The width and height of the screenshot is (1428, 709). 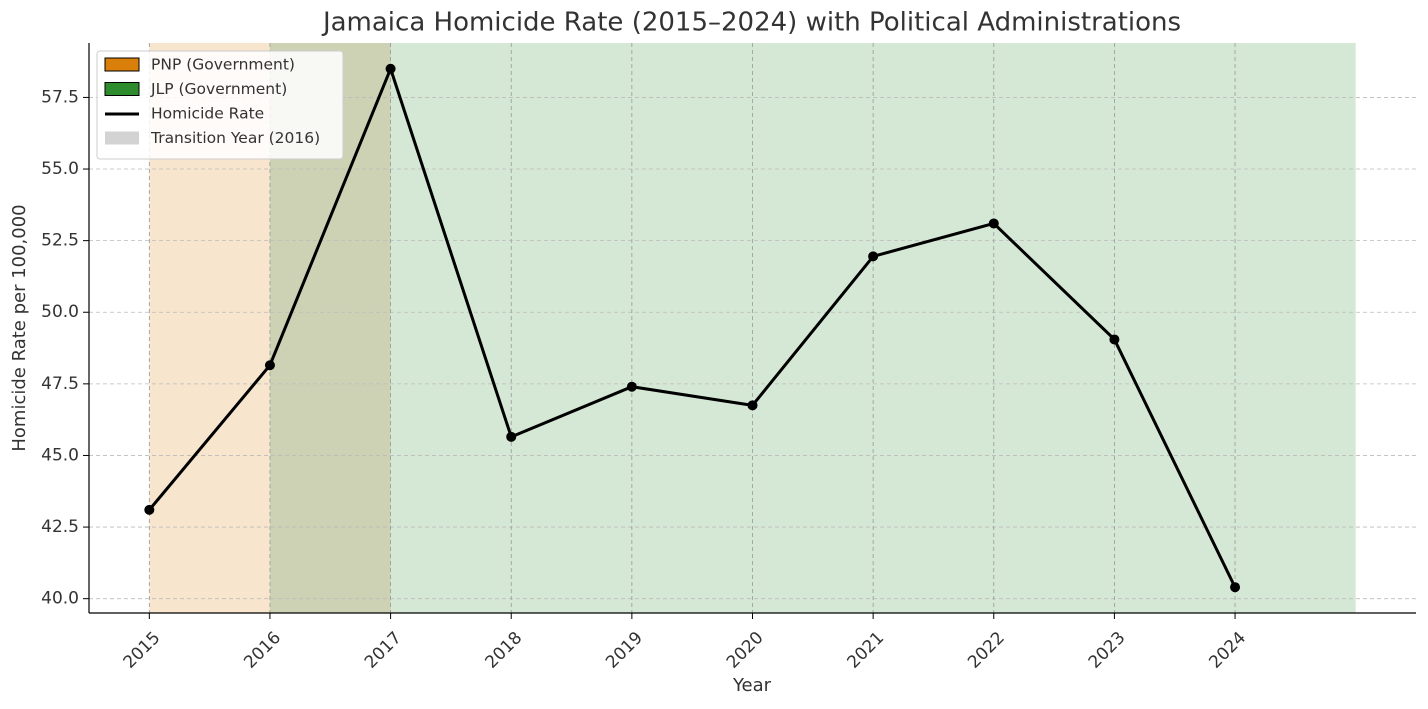 I want to click on x-tick-label: 2020, so click(x=745, y=650).